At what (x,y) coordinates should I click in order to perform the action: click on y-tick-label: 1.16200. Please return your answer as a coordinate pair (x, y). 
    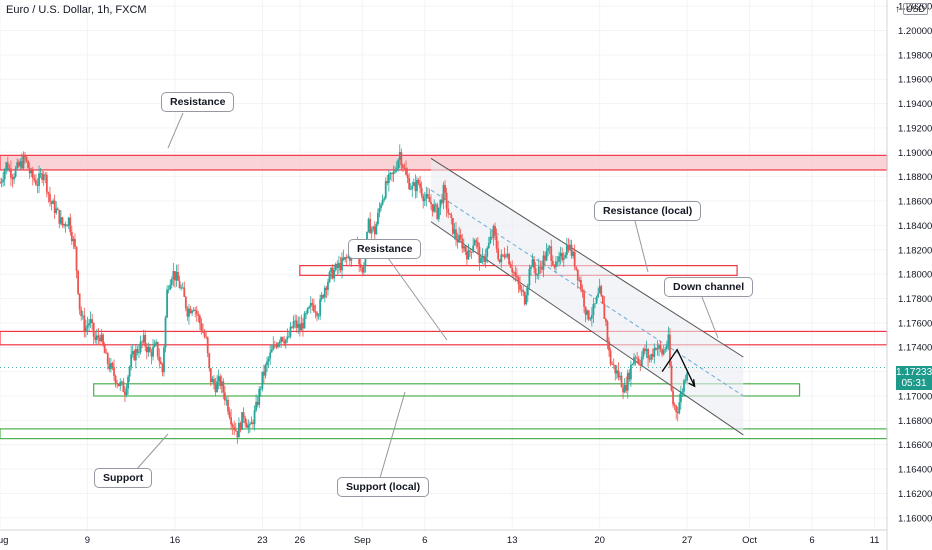
    Looking at the image, I should click on (915, 494).